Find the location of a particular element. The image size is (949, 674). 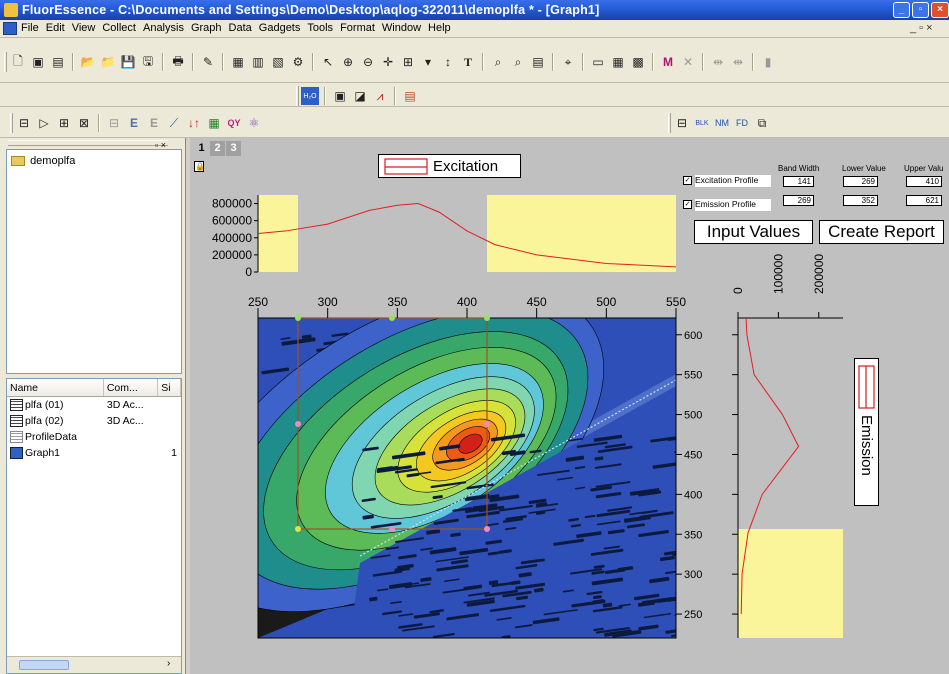

blank-spectrum-icon: ⊟ is located at coordinates (682, 123).